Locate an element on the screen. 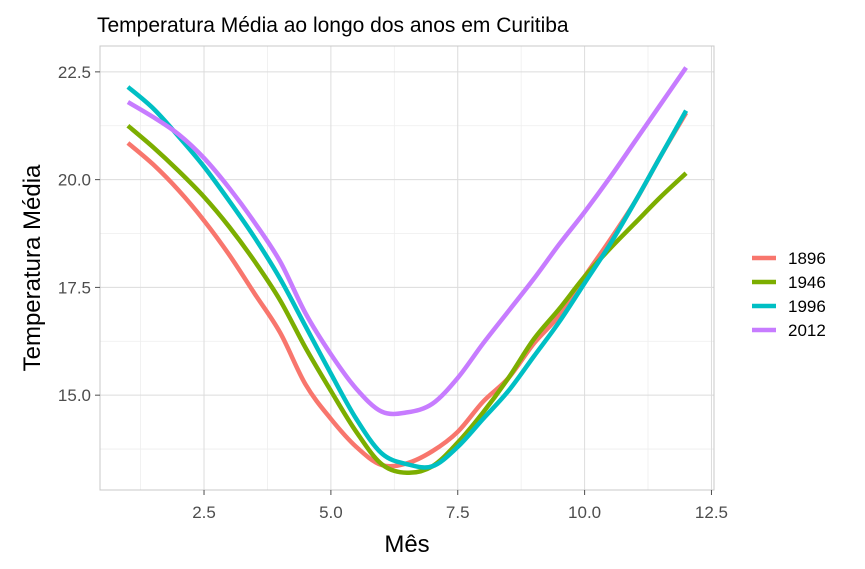 The width and height of the screenshot is (865, 569). y-tick-label: 17.5 is located at coordinates (74, 287).